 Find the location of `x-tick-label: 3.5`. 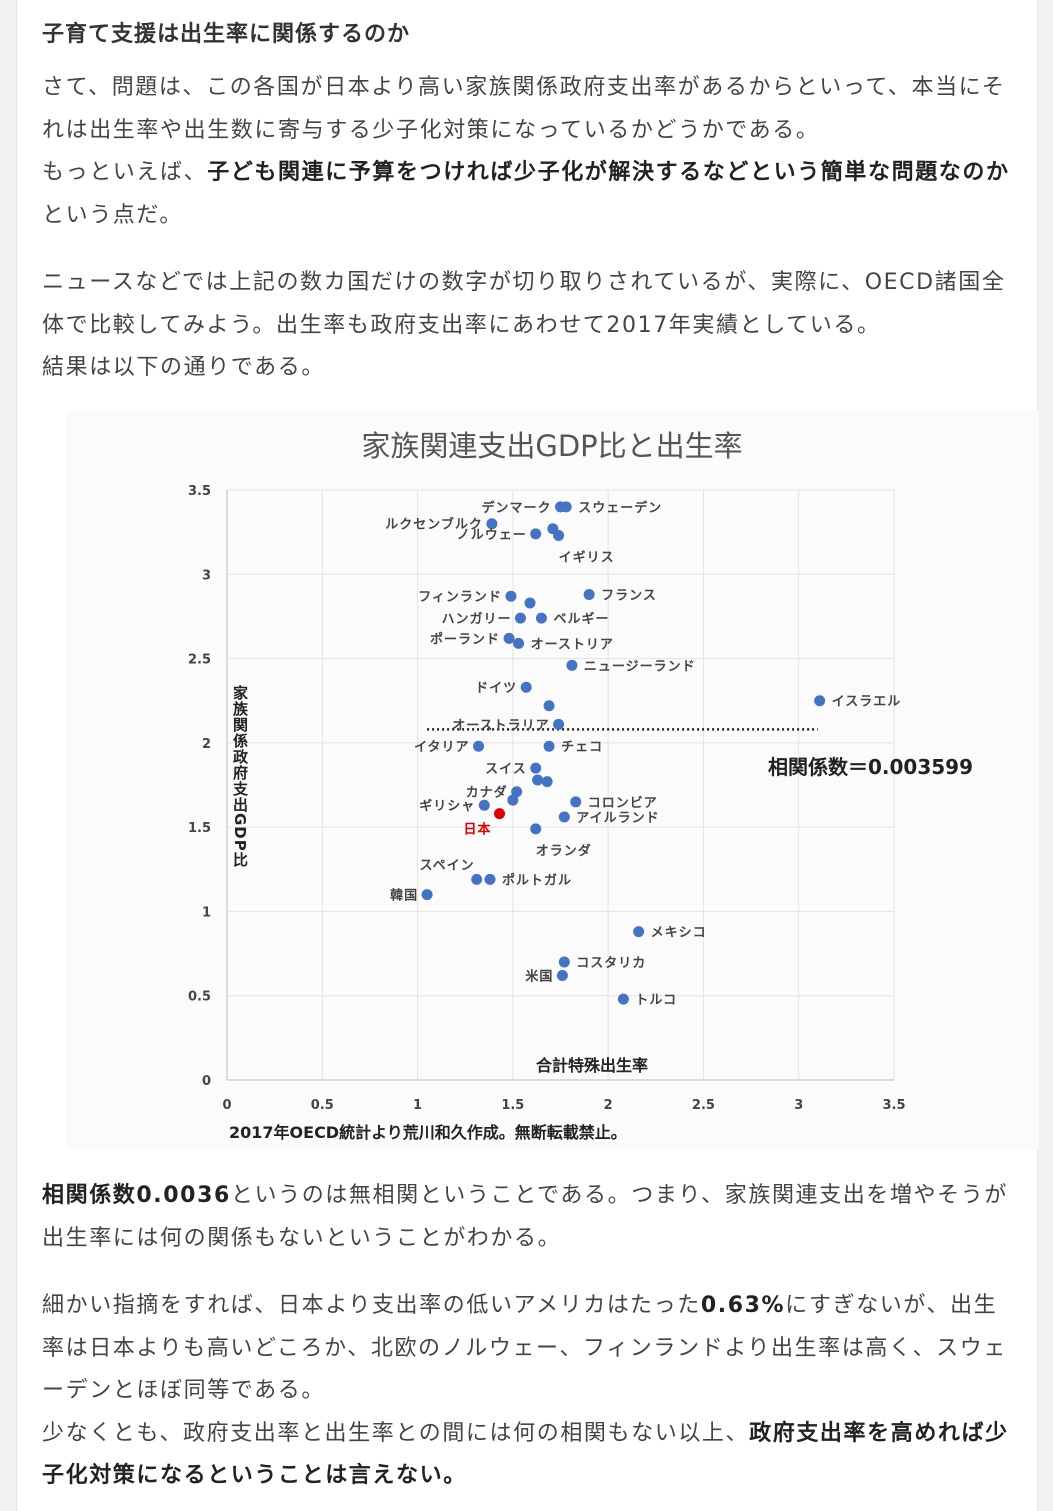

x-tick-label: 3.5 is located at coordinates (893, 1105).